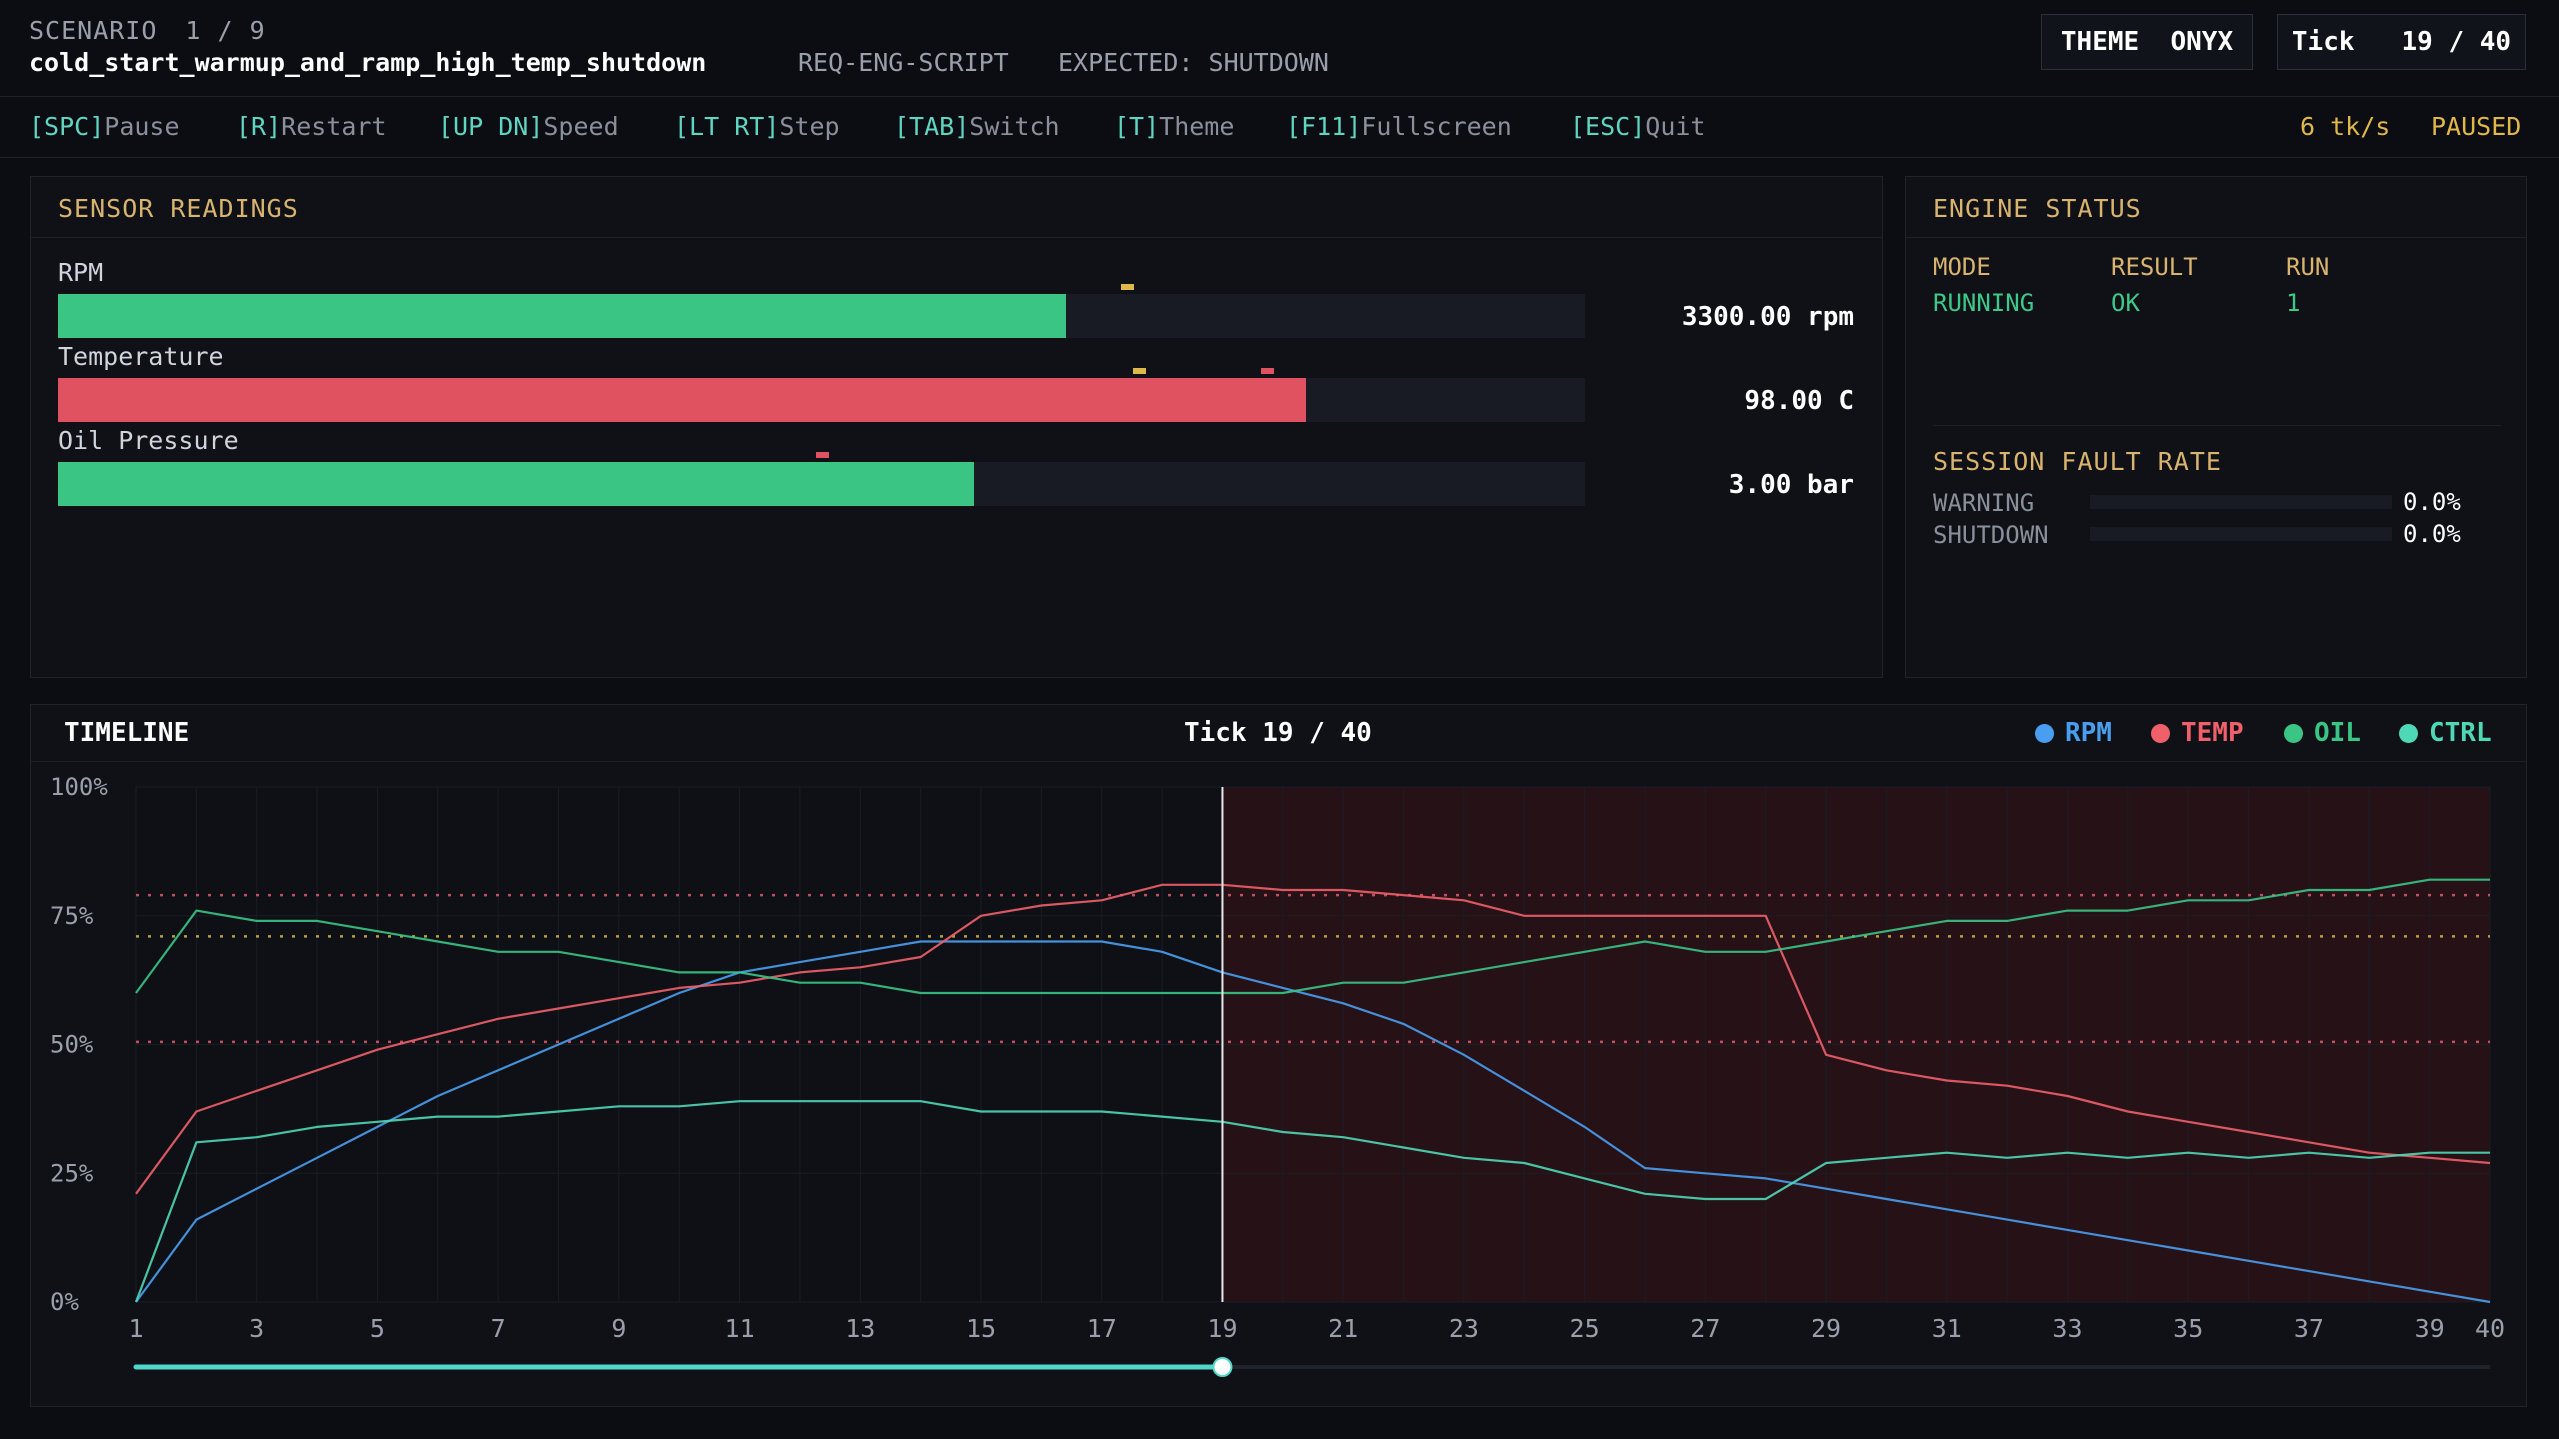 The height and width of the screenshot is (1439, 2559). What do you see at coordinates (2345, 126) in the screenshot?
I see `playback-rate: 6 tk/s` at bounding box center [2345, 126].